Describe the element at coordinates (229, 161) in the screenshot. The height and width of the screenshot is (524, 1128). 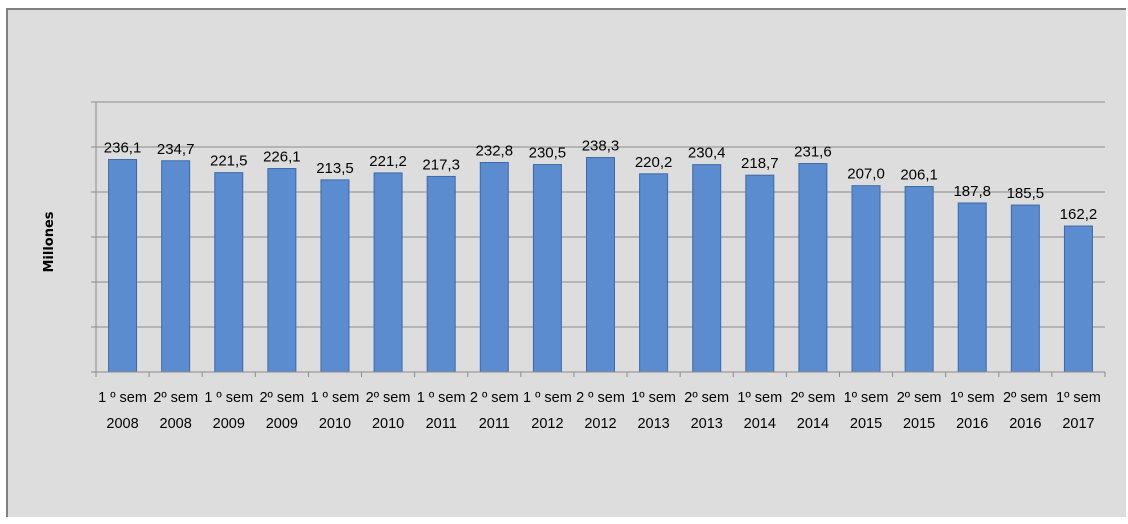
I see `data-label: 221,5` at that location.